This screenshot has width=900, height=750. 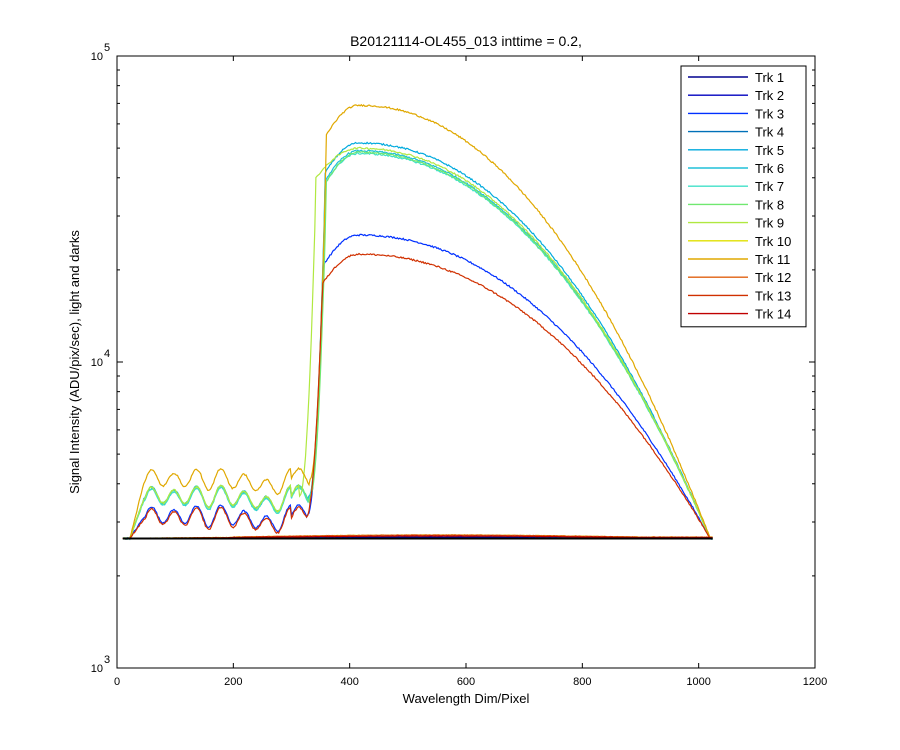 What do you see at coordinates (773, 314) in the screenshot?
I see `legend-label: Trk 14` at bounding box center [773, 314].